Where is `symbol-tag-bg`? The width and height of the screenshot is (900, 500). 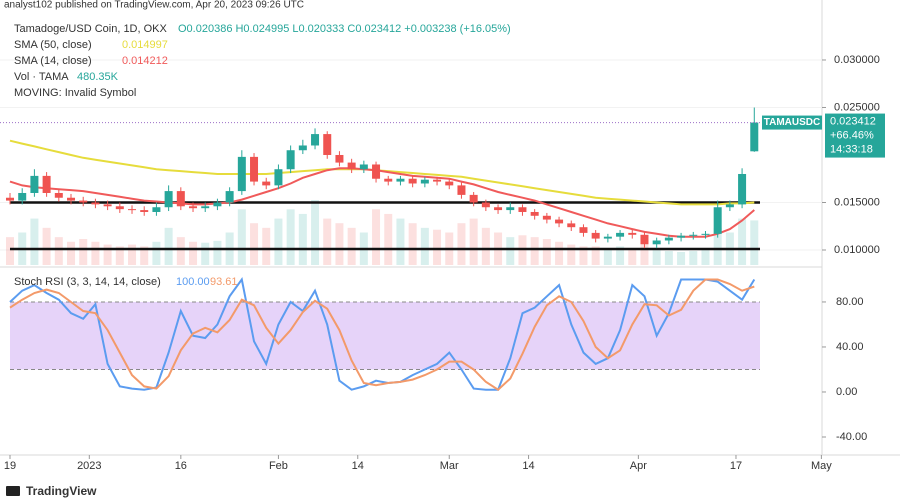
symbol-tag-bg is located at coordinates (792, 122).